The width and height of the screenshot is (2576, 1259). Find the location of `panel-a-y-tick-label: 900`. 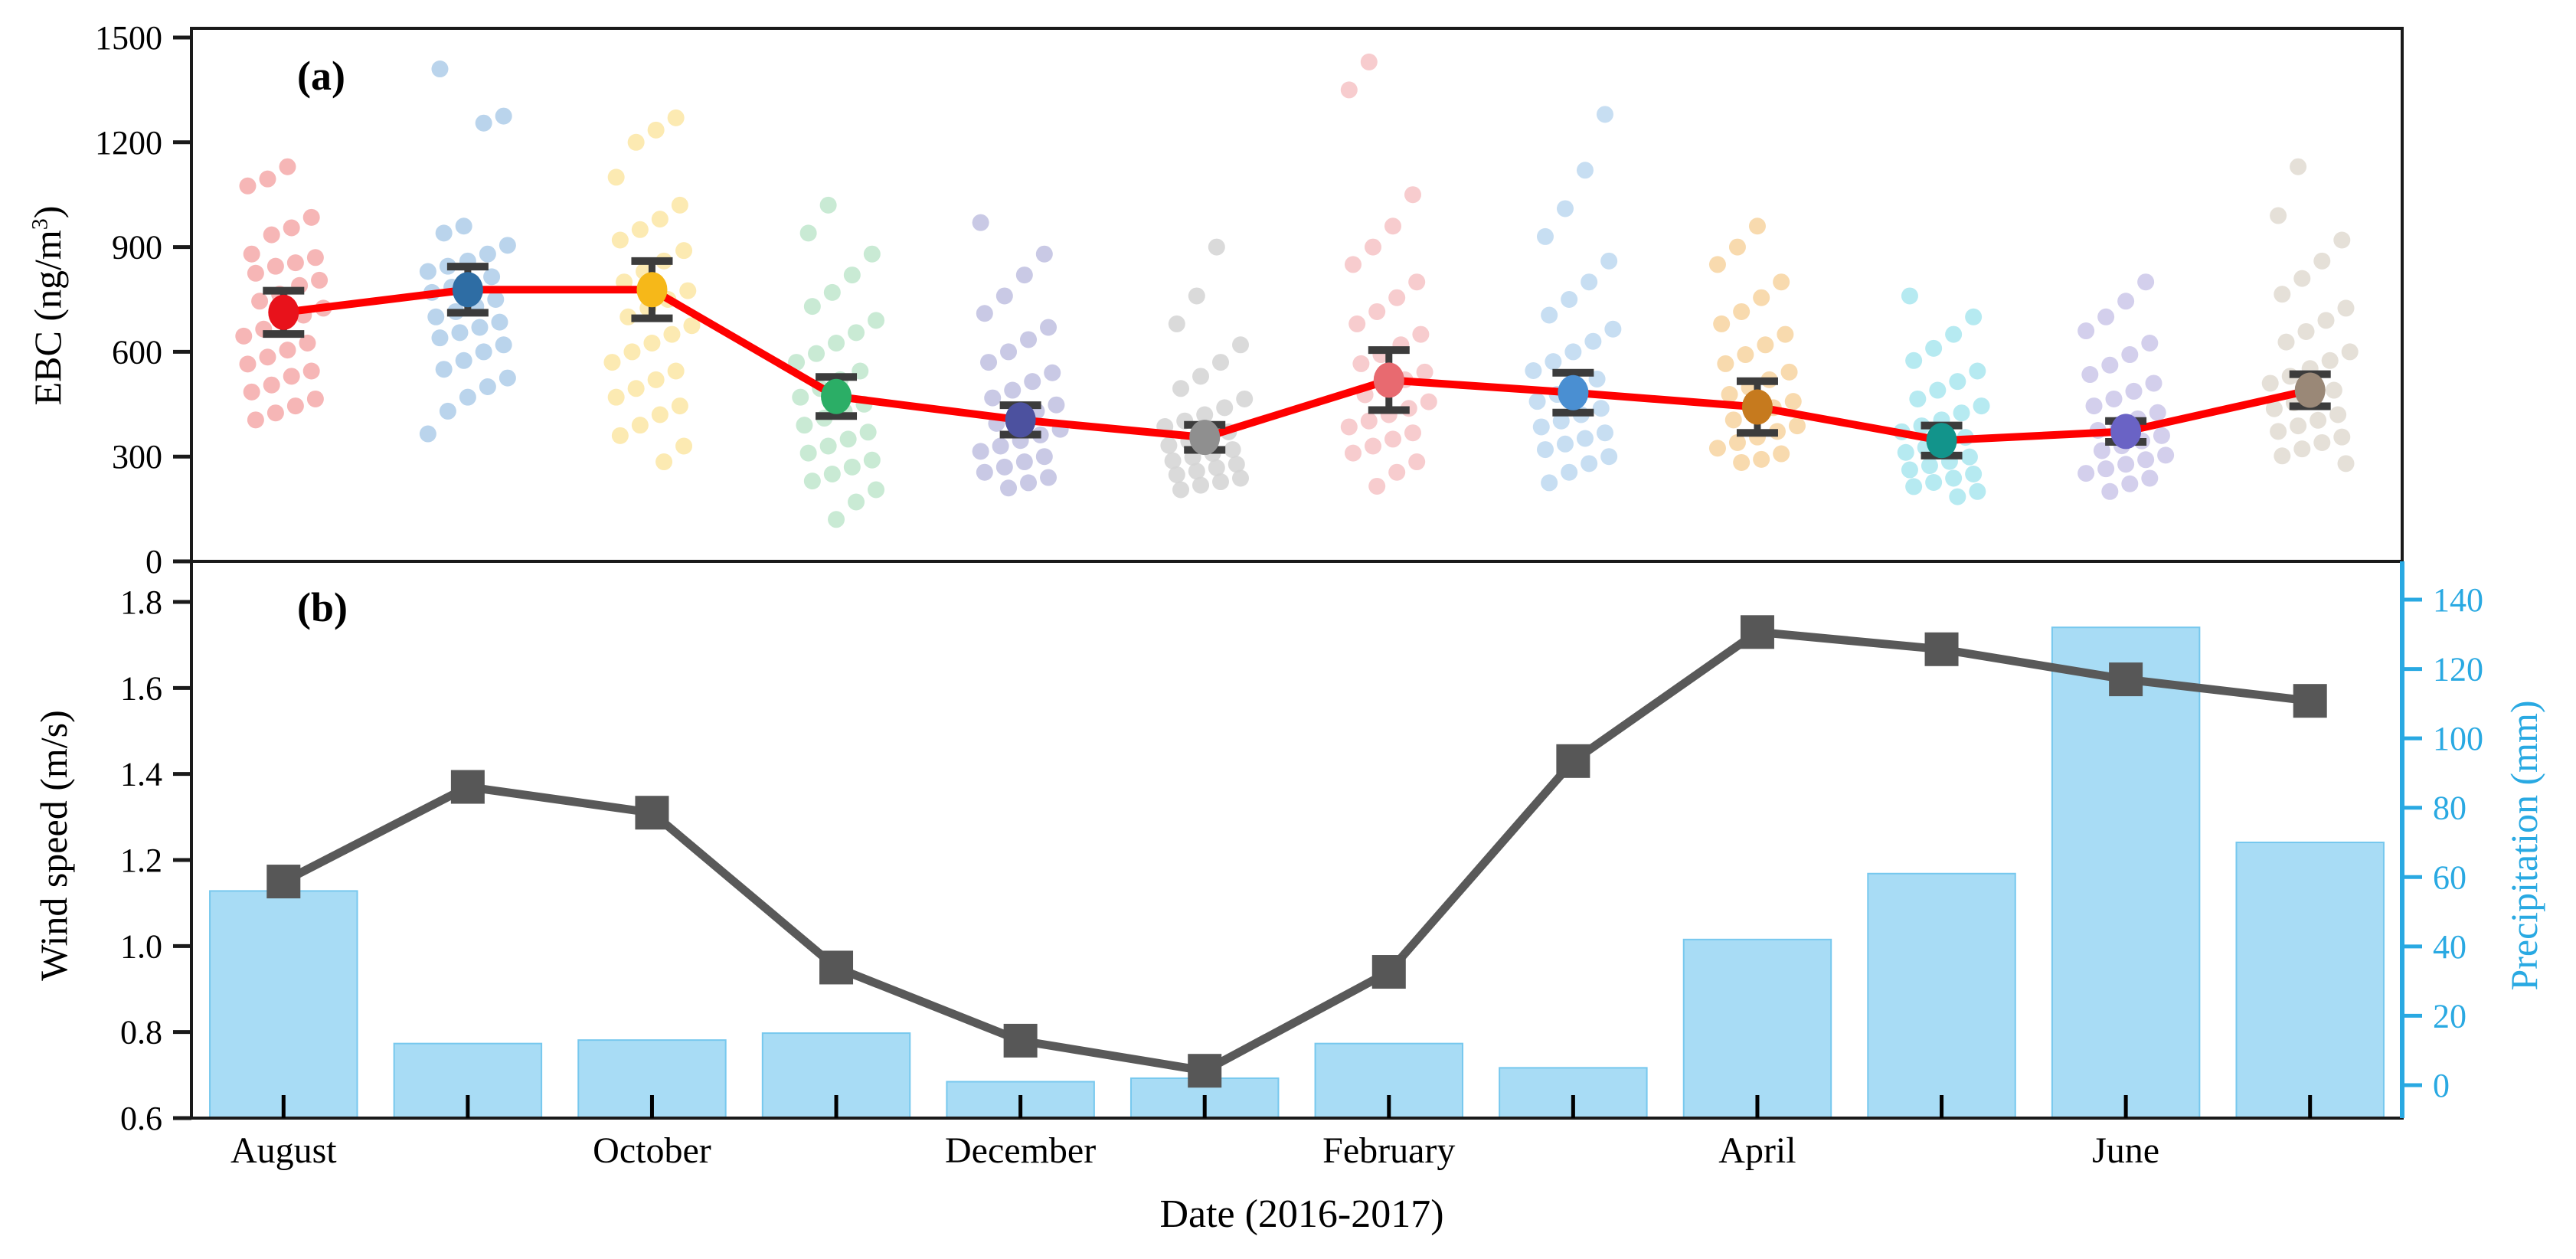

panel-a-y-tick-label: 900 is located at coordinates (137, 248).